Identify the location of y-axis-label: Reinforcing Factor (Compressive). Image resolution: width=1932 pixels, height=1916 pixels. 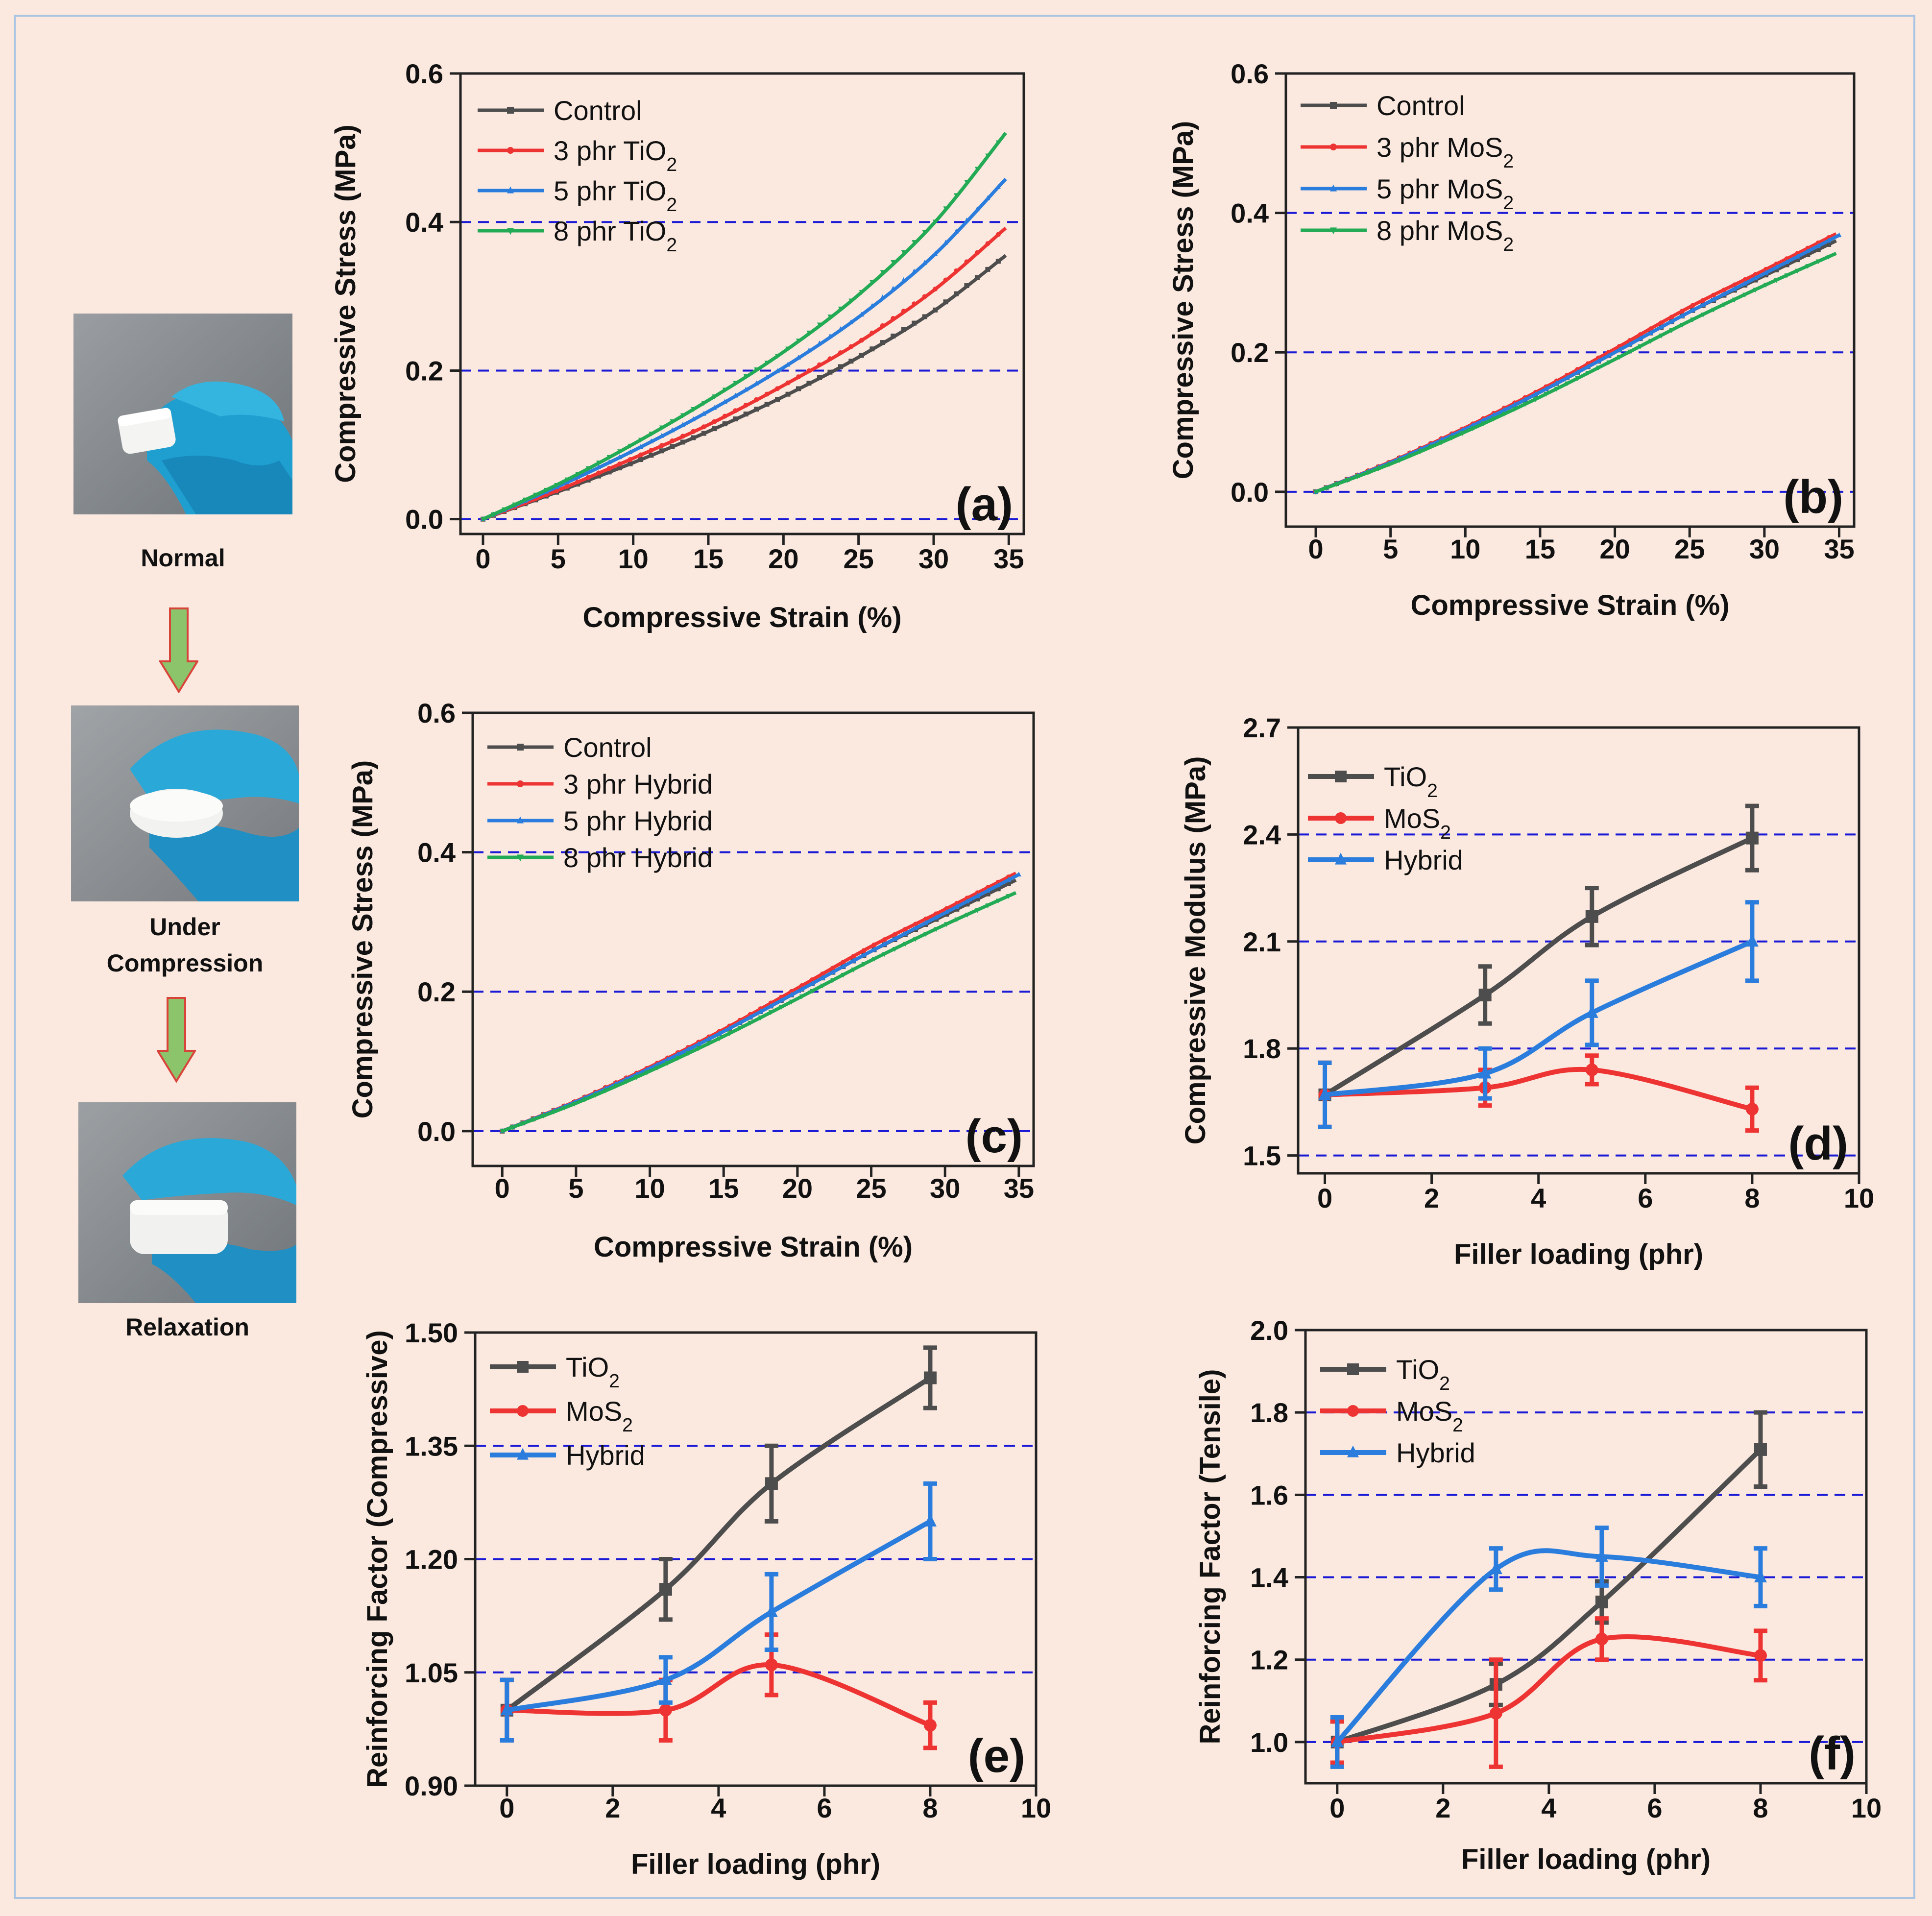
(377, 1559).